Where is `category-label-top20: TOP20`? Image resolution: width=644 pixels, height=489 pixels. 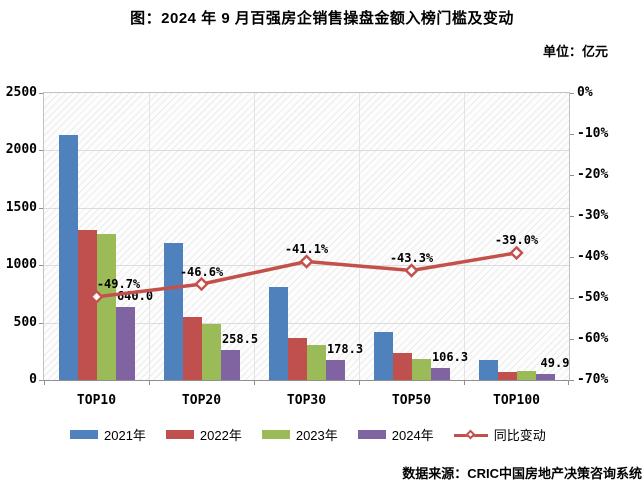 category-label-top20: TOP20 is located at coordinates (201, 400).